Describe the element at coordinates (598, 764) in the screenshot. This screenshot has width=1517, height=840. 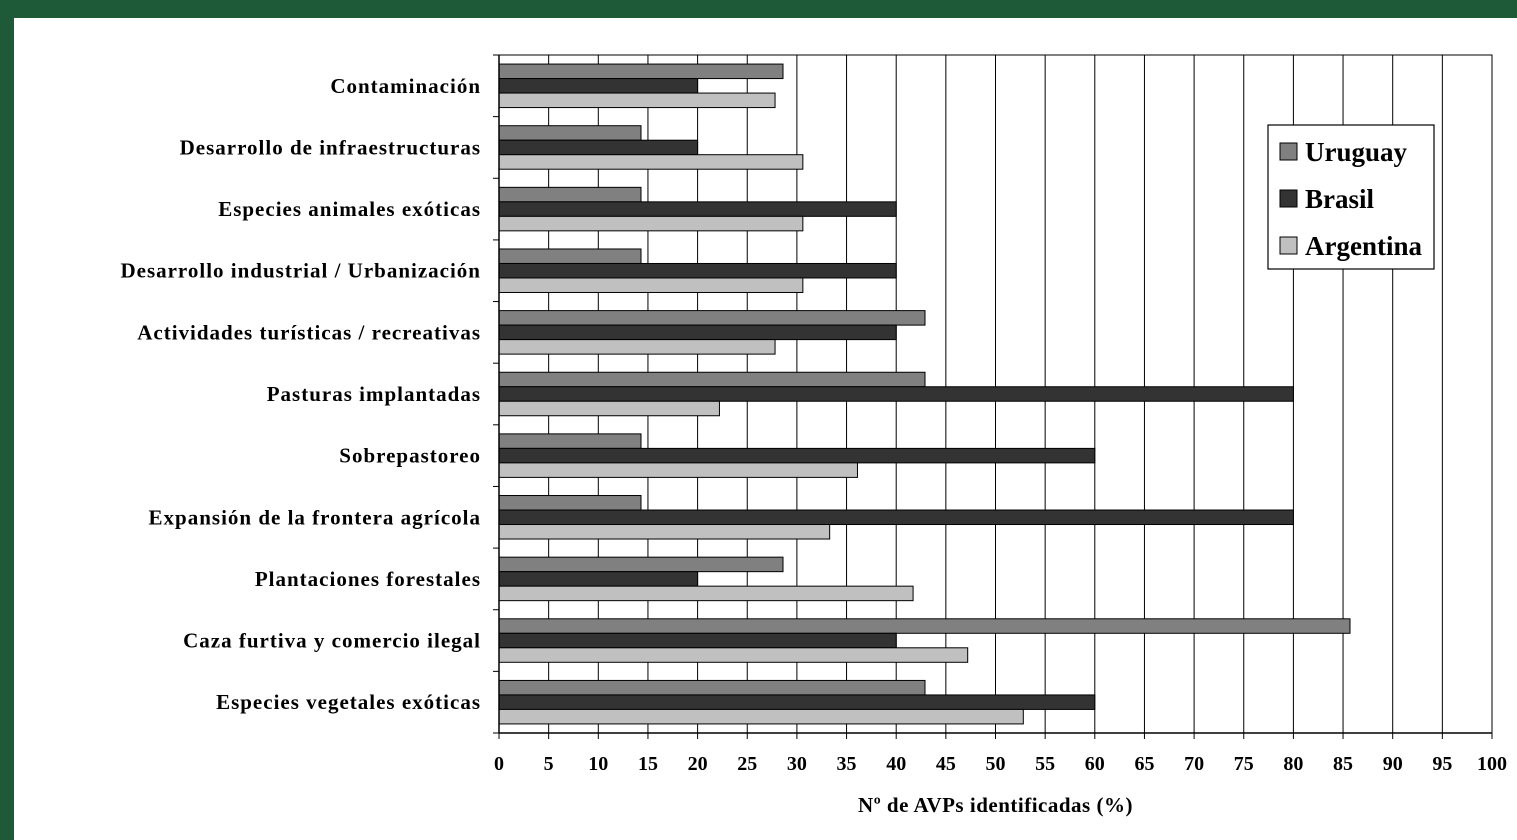
I see `x-tick-label: 10` at that location.